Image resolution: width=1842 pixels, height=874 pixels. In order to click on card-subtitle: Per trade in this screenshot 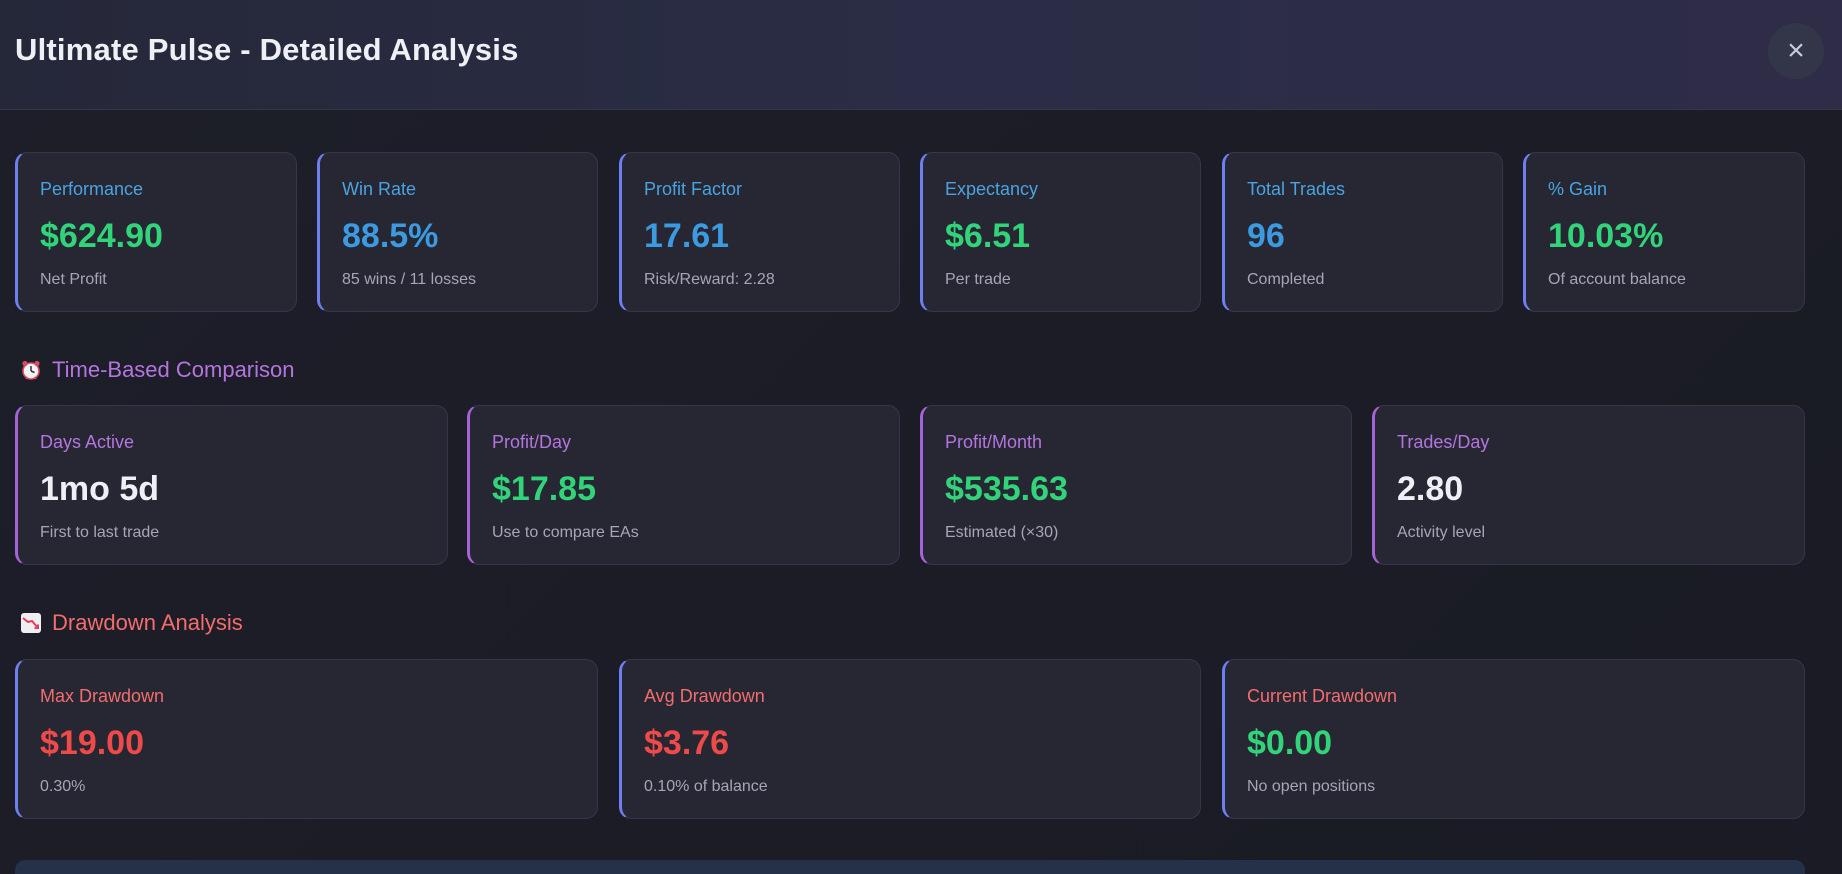, I will do `click(978, 279)`.